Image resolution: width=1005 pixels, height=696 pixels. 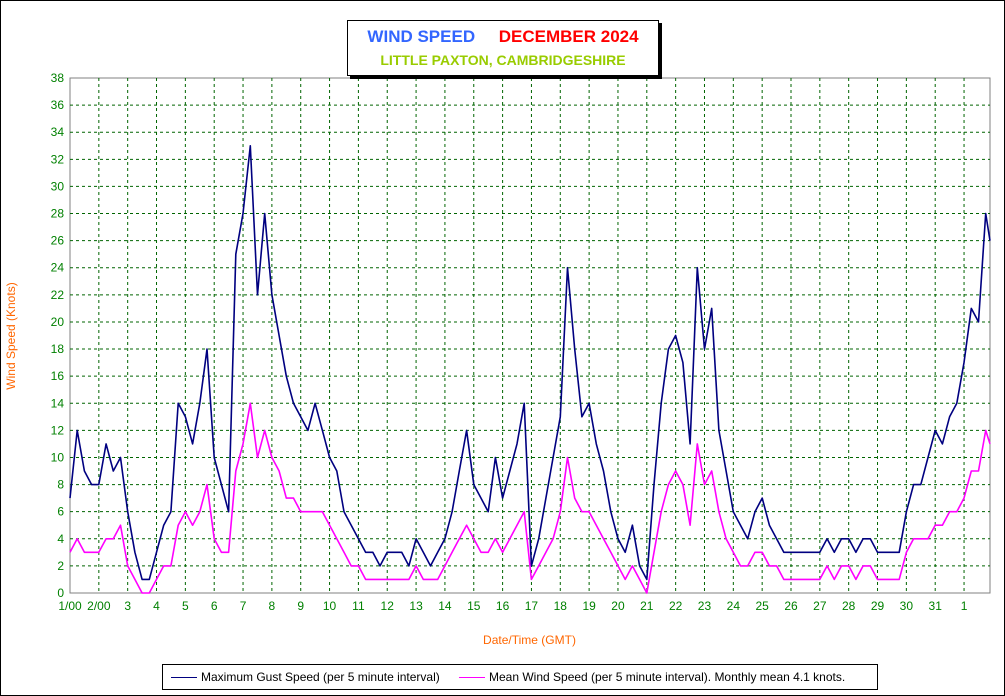 What do you see at coordinates (58, 430) in the screenshot?
I see `y-tick-label: 12` at bounding box center [58, 430].